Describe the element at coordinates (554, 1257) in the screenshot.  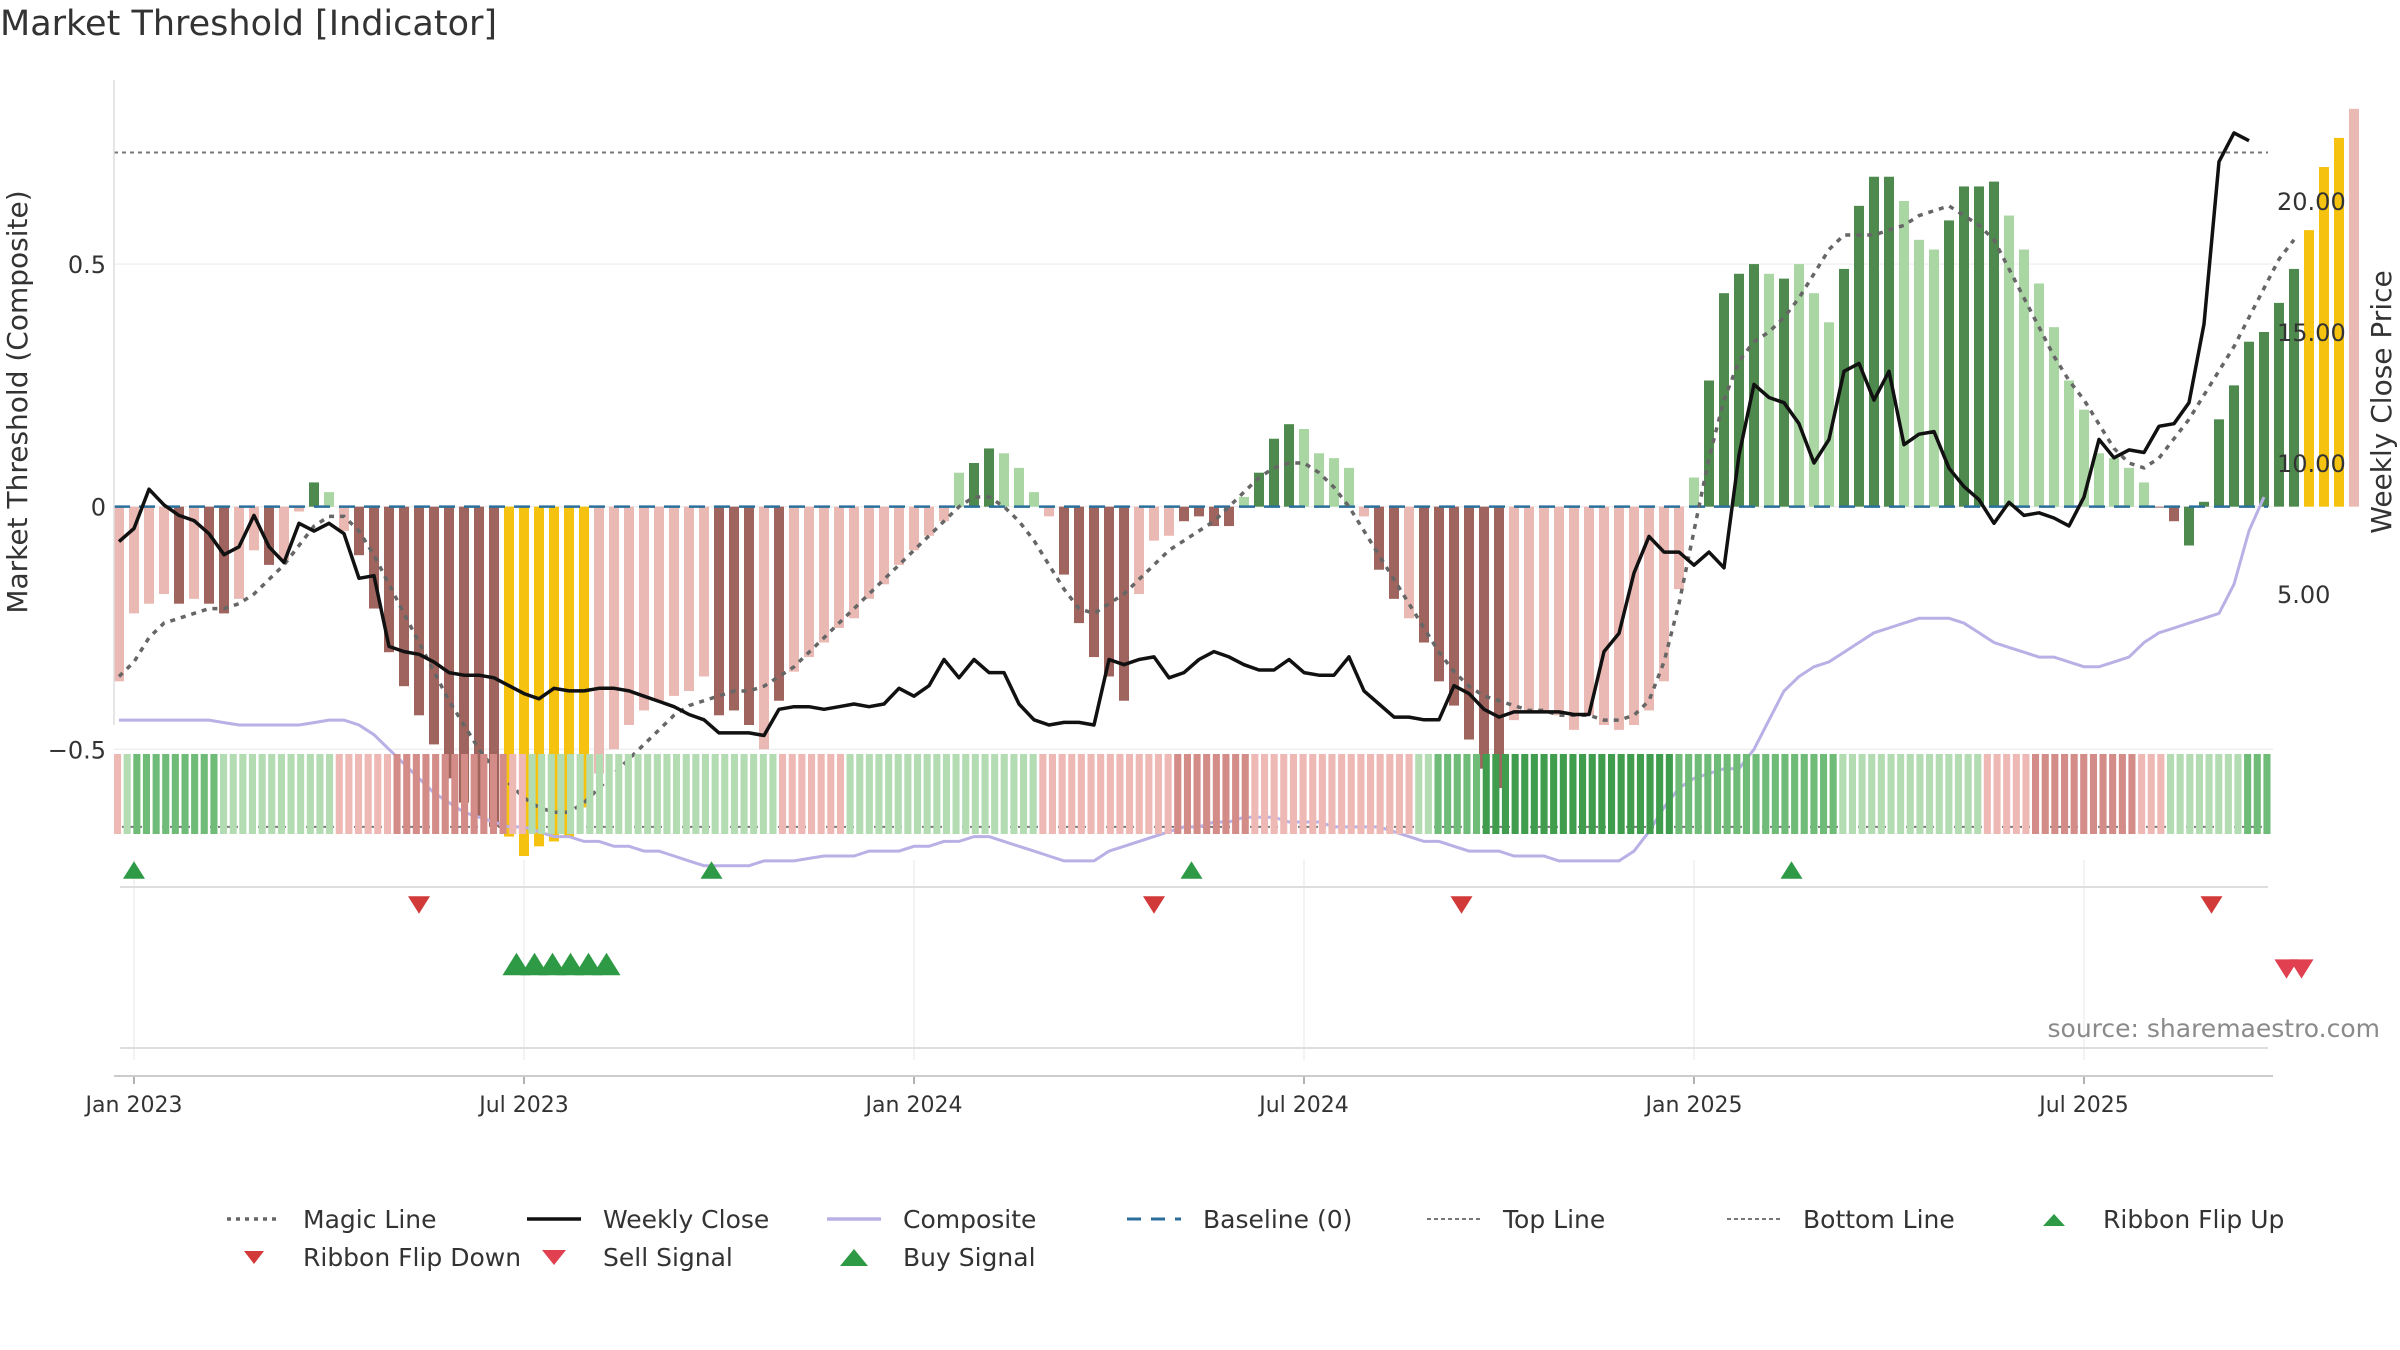
I see `triangle-down-big-icon` at that location.